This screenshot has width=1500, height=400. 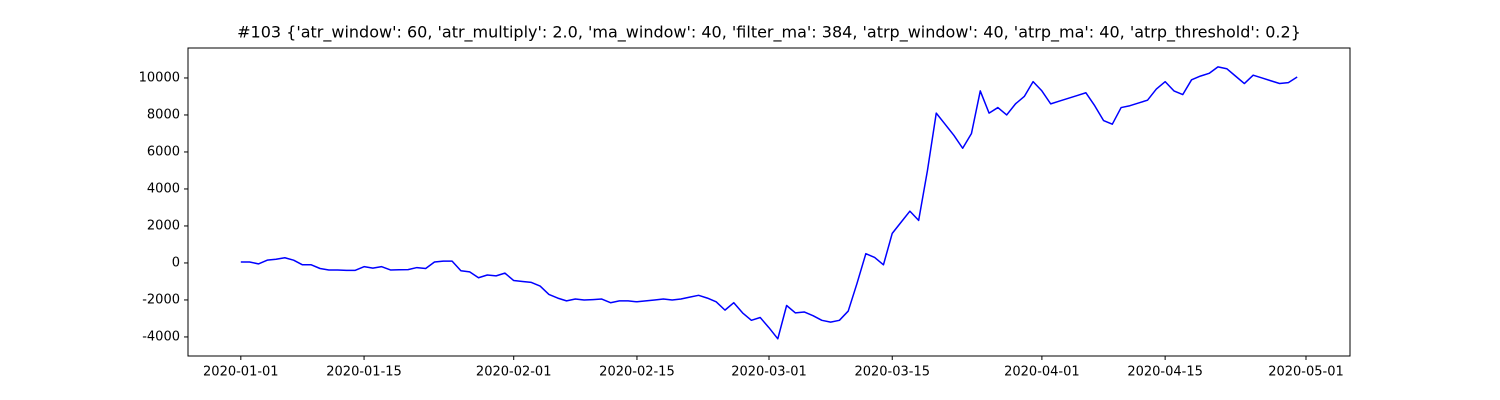 I want to click on y-tick-label: 4000, so click(x=163, y=188).